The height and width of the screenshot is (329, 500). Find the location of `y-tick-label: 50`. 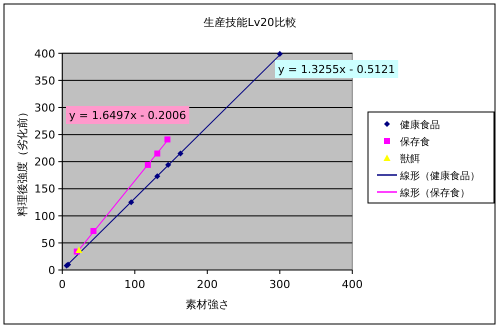

y-tick-label: 50 is located at coordinates (48, 243).